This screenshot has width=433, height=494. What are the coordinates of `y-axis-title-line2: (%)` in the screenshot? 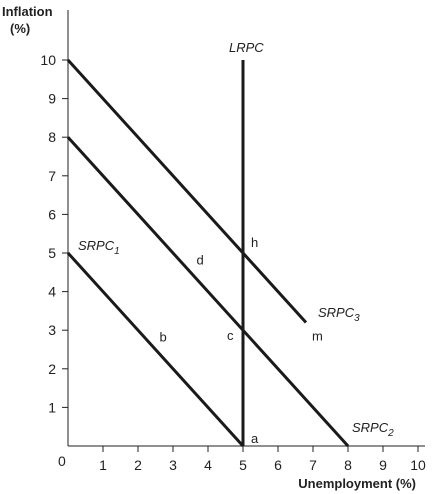 It's located at (20, 28).